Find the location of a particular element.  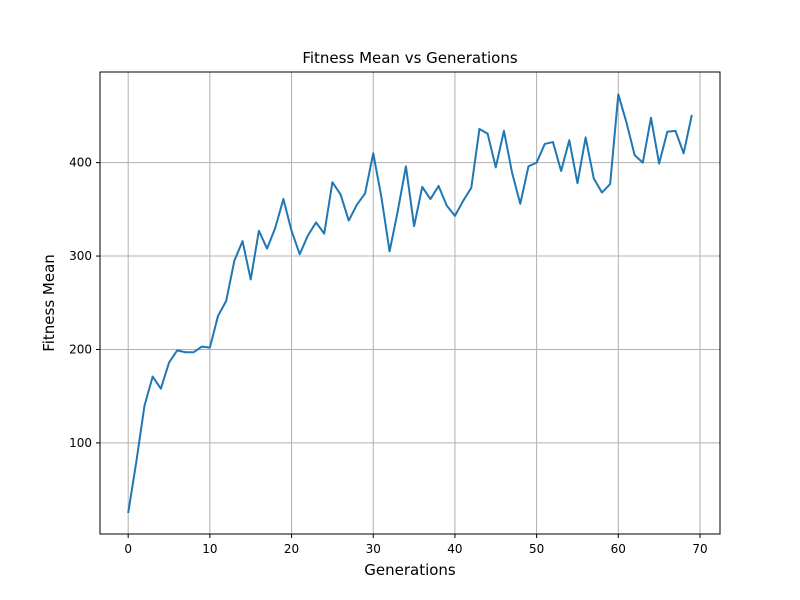

x-axis-ticks: 0 10 20 30 40 50 60 70 is located at coordinates (416, 545).